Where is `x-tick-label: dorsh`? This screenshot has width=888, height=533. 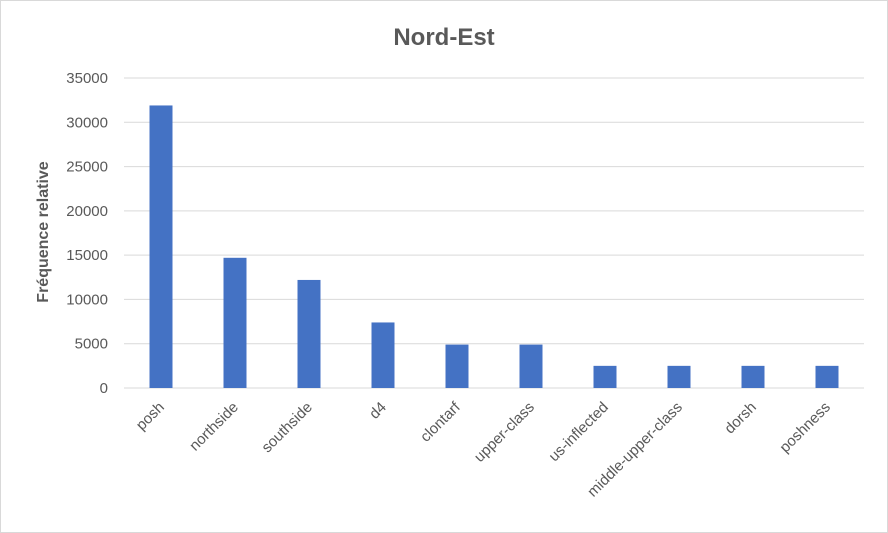
x-tick-label: dorsh is located at coordinates (740, 418).